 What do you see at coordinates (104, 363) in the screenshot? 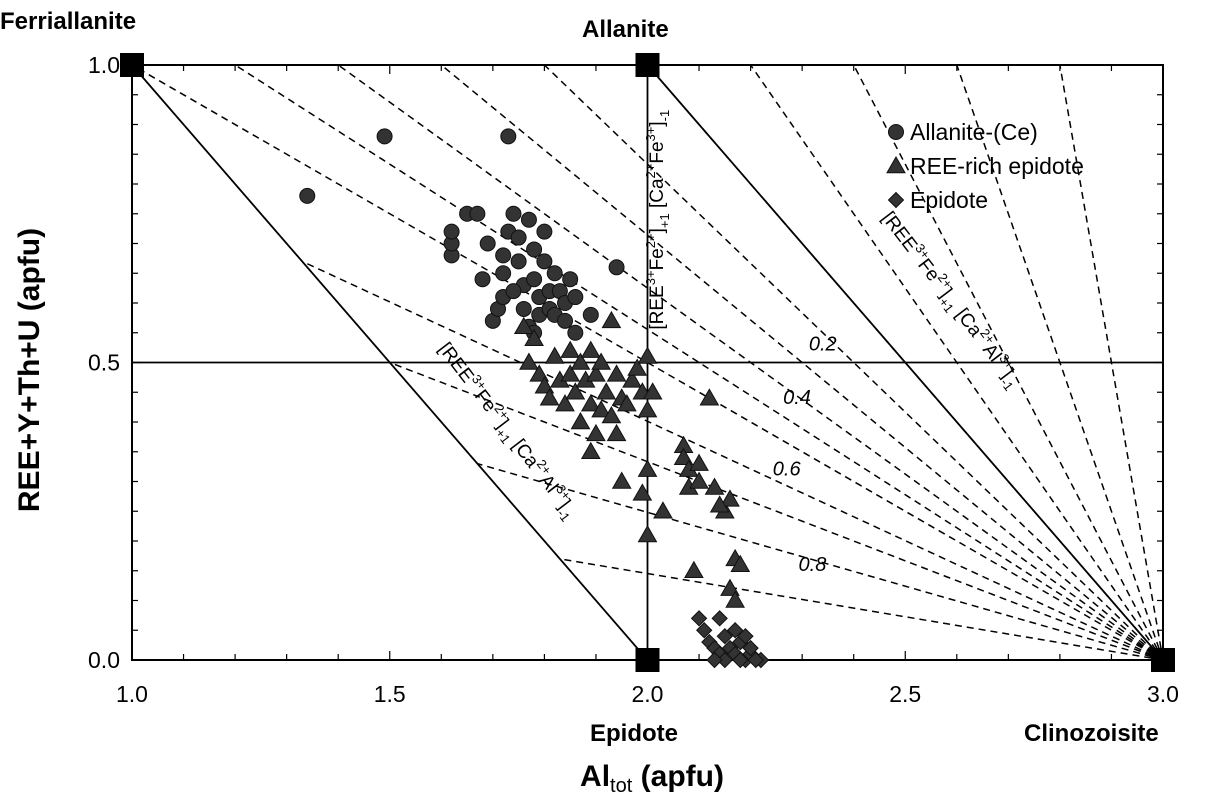
I see `y-tick-label: 0.5` at bounding box center [104, 363].